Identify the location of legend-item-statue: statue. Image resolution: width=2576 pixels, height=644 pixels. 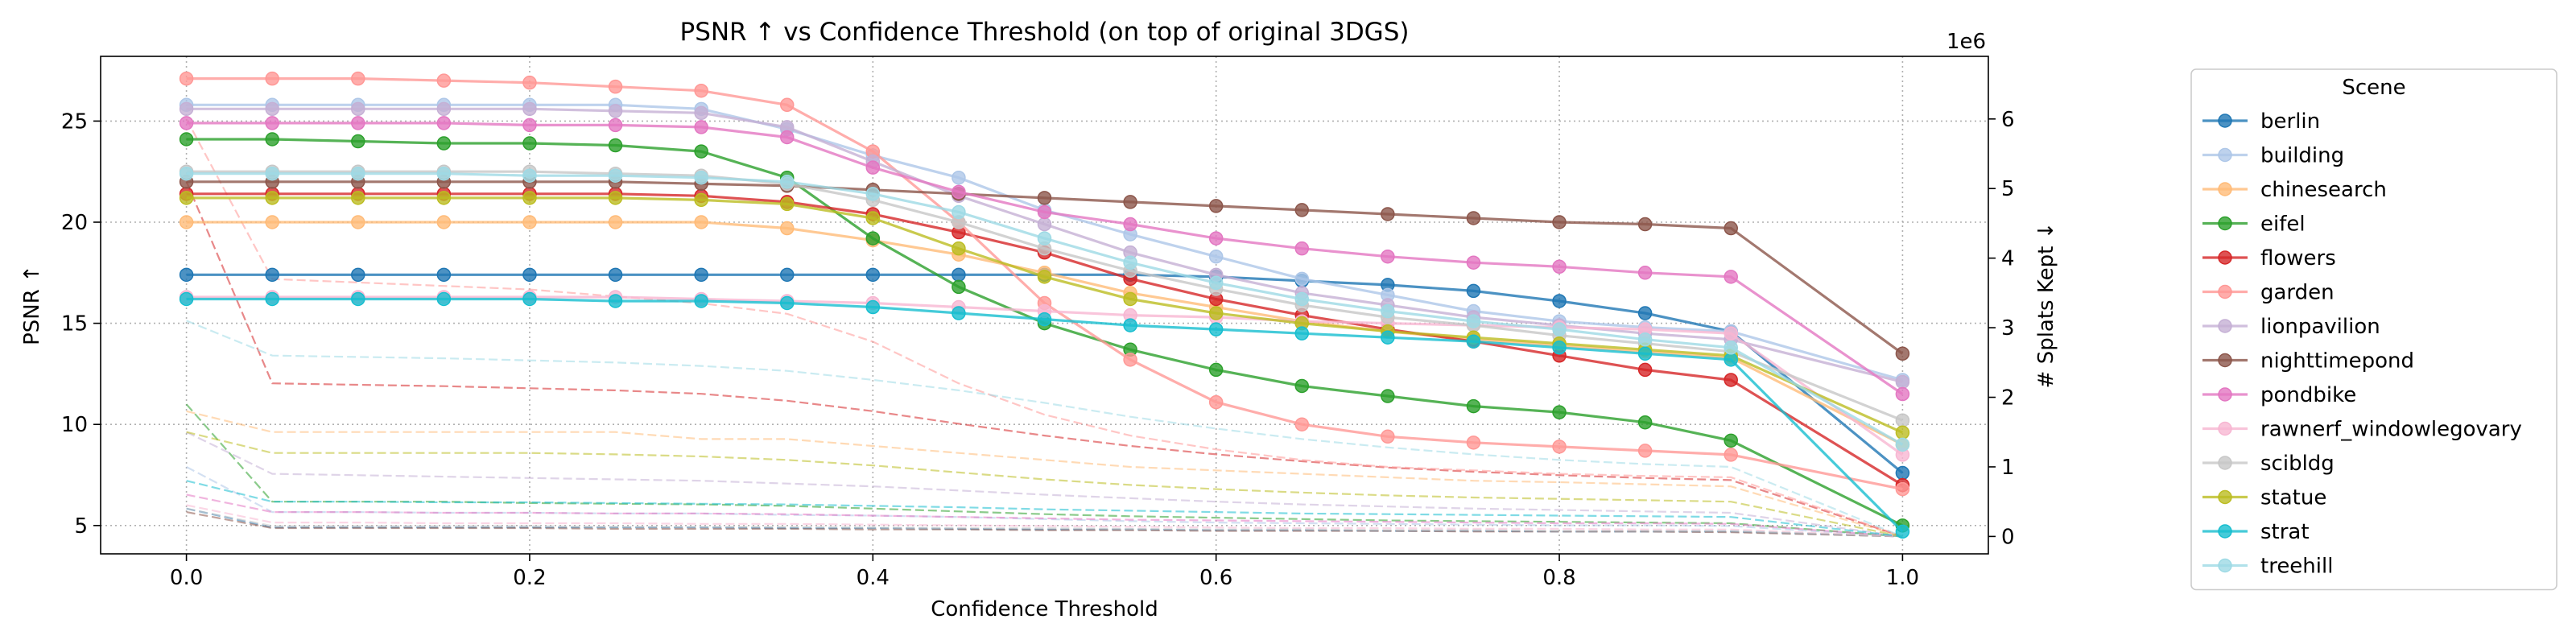
(2264, 498).